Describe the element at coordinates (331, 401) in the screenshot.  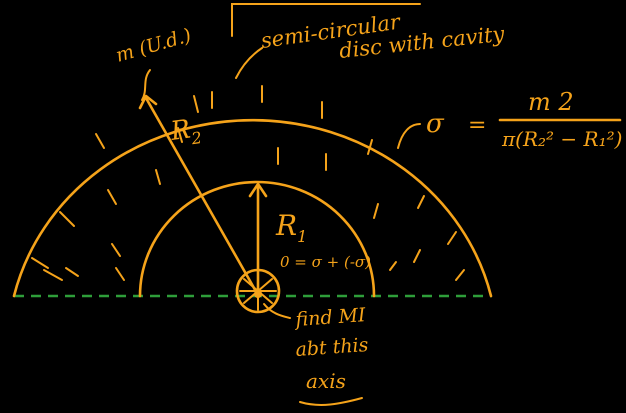
I see `note-underline` at that location.